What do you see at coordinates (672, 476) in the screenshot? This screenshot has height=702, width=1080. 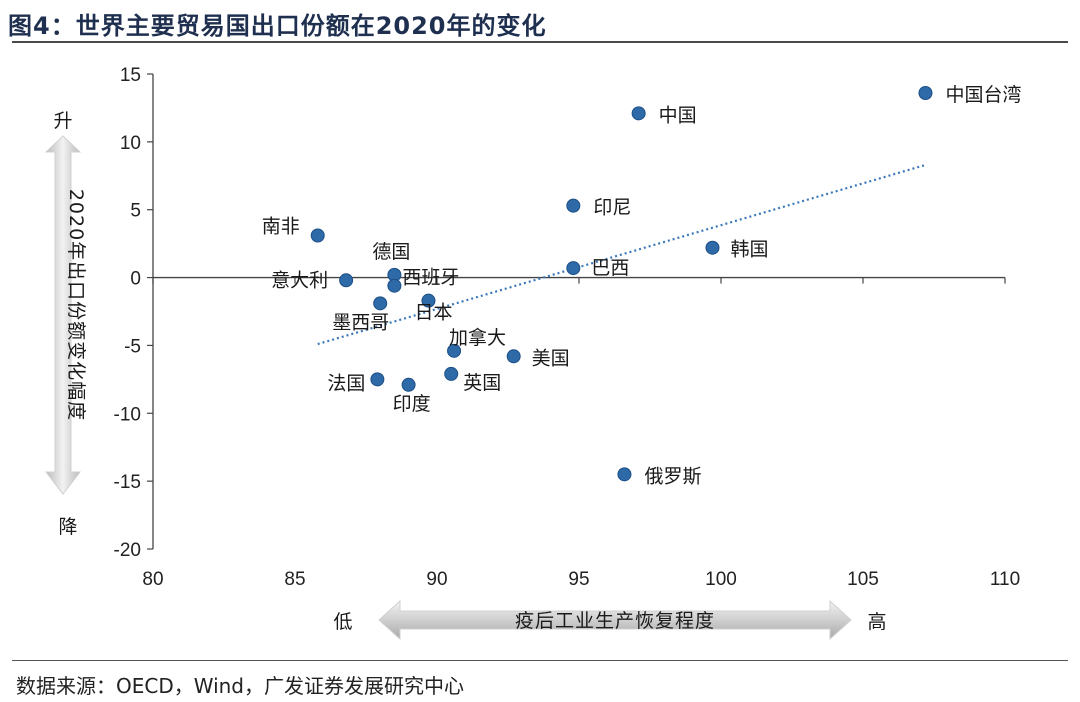 I see `data-point-label: 俄罗斯` at bounding box center [672, 476].